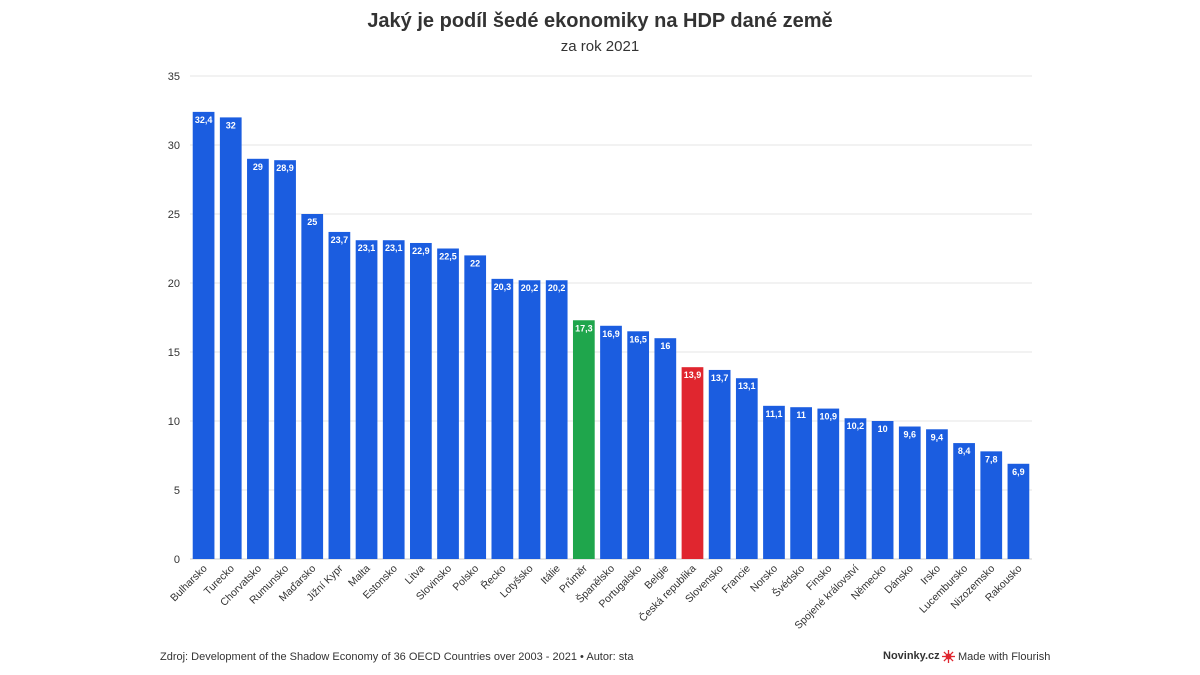  What do you see at coordinates (475, 263) in the screenshot?
I see `data-label: 22` at bounding box center [475, 263].